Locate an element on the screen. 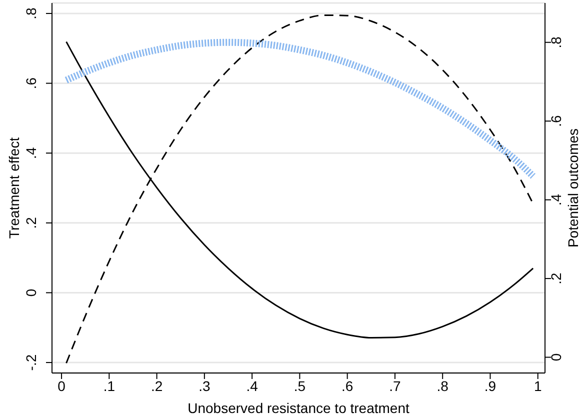  x-tick-label: 1 is located at coordinates (538, 386).